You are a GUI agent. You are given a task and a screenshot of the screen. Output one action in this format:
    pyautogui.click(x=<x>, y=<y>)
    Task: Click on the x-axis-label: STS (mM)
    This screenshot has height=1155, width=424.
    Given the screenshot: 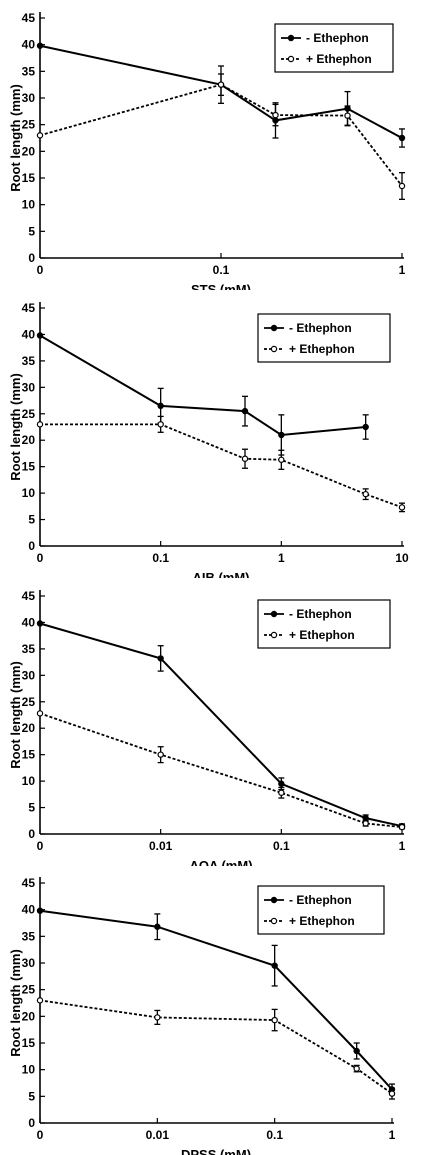 What is the action you would take?
    pyautogui.click(x=221, y=286)
    